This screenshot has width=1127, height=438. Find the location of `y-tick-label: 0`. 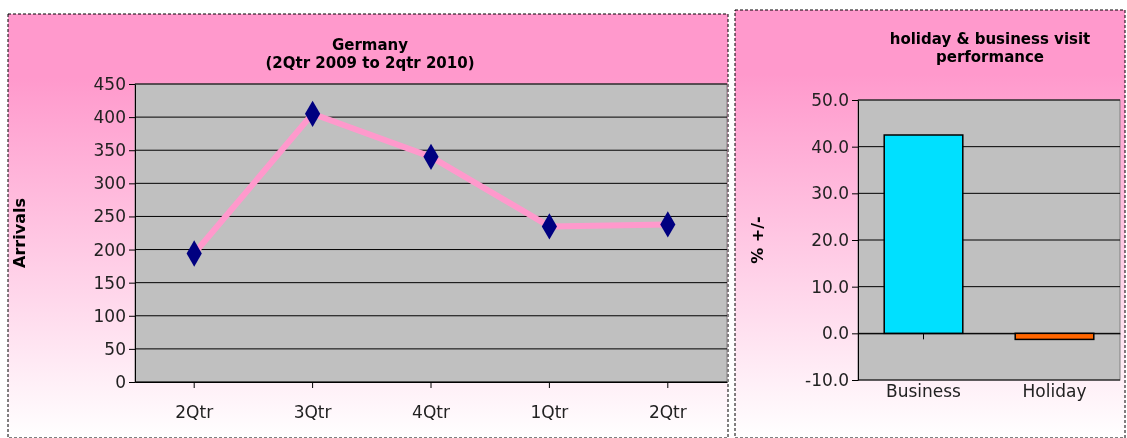

y-tick-label: 0 is located at coordinates (120, 381).